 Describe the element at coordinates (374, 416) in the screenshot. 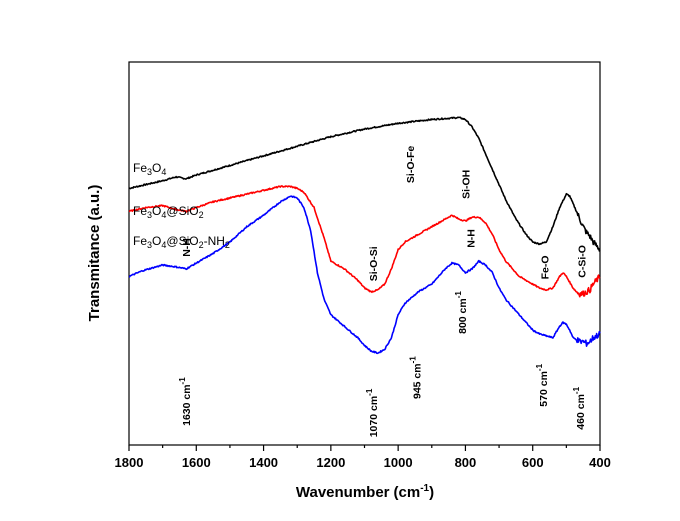

I see `wavenumber-value: 1070 cm` at that location.